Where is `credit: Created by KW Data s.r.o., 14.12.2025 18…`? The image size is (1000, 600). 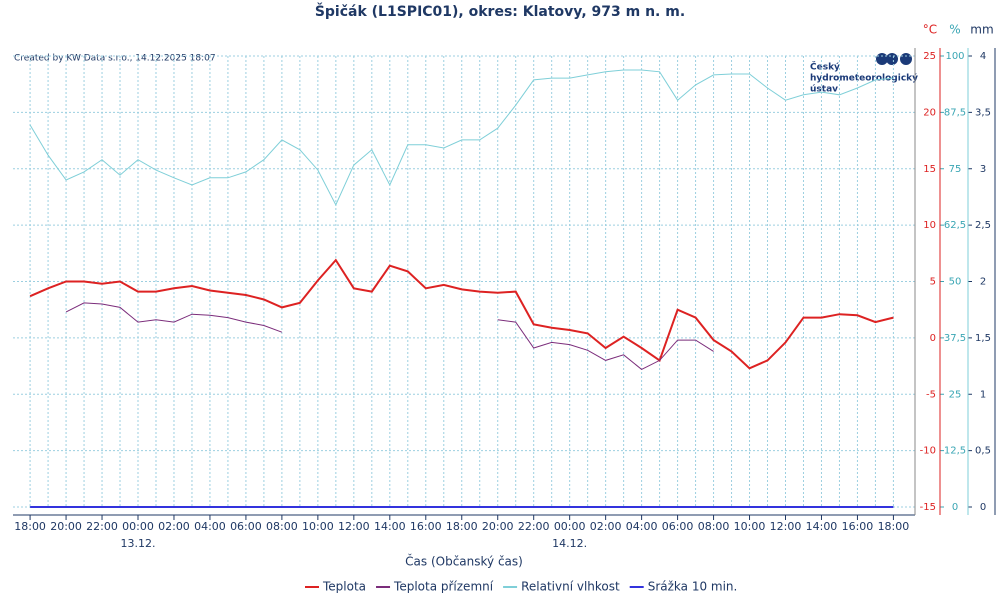
credit: Created by KW Data s.r.o., 14.12.2025 18… is located at coordinates (115, 59).